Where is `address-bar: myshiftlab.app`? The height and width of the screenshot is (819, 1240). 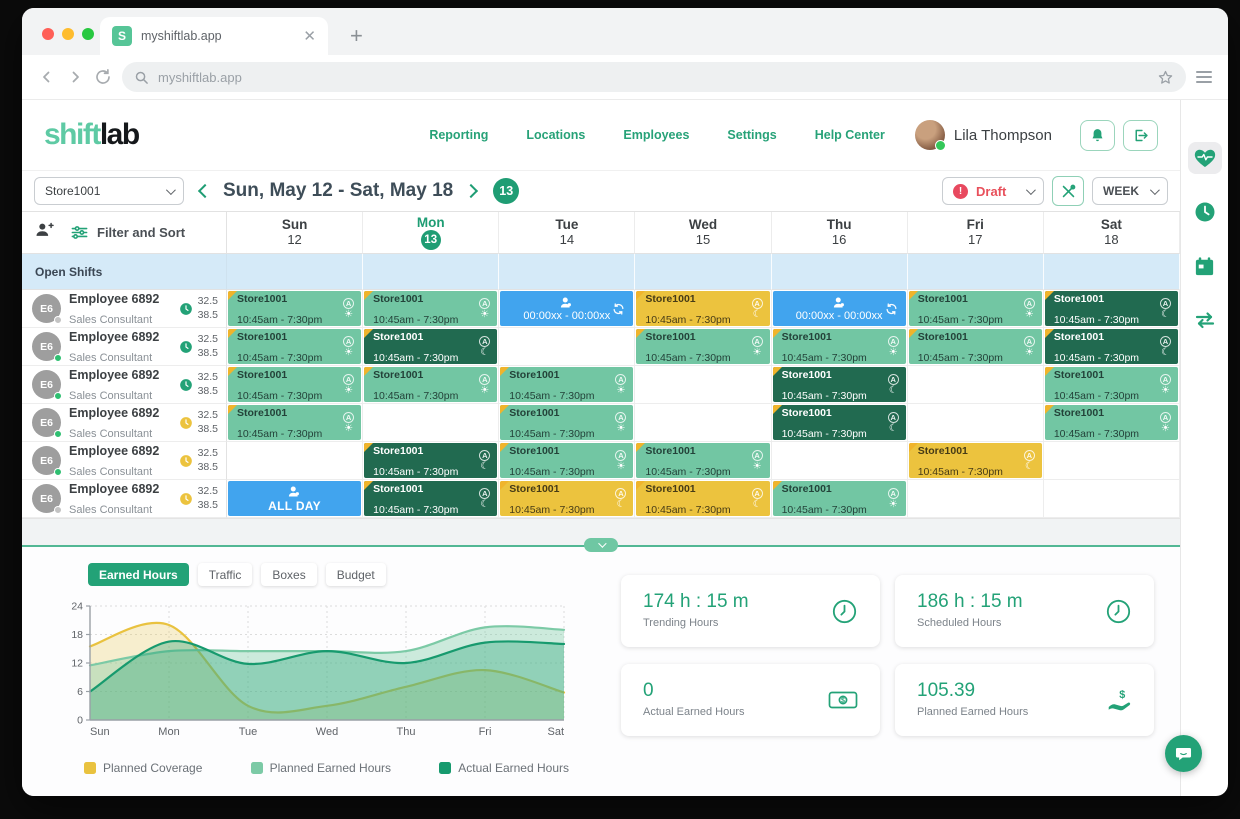 address-bar: myshiftlab.app is located at coordinates (654, 77).